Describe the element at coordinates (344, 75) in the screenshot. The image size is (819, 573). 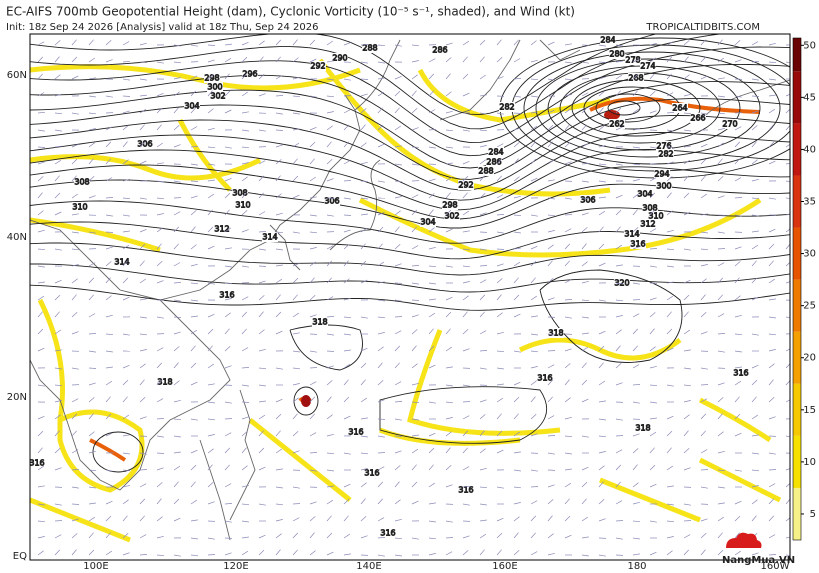
I see `contour-line` at that location.